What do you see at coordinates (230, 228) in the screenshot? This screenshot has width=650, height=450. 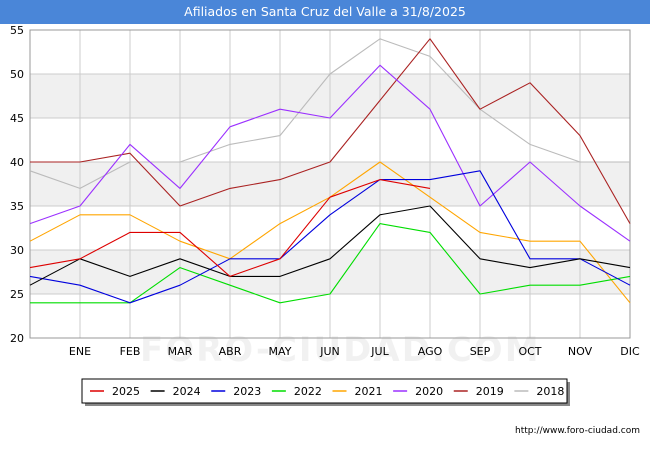 I see `series-line-2025` at bounding box center [230, 228].